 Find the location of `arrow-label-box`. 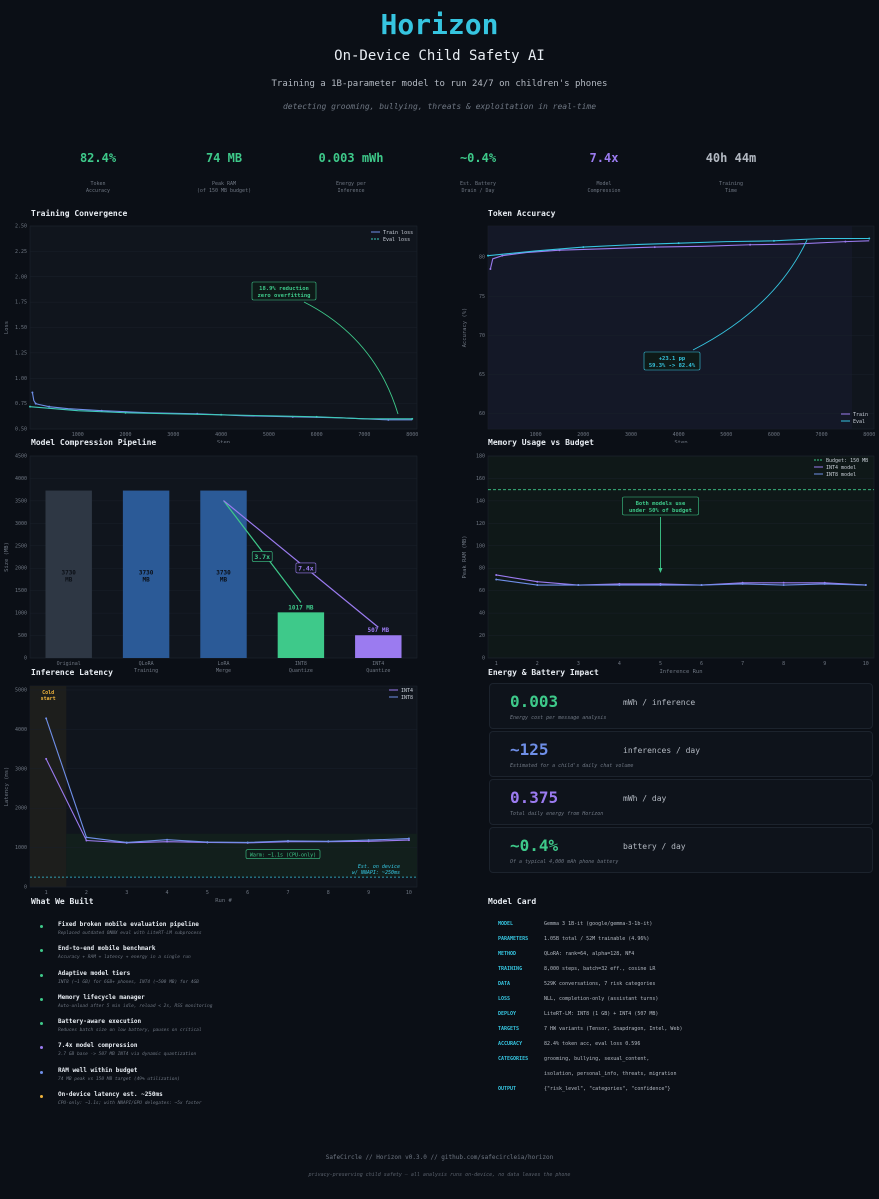

arrow-label-box is located at coordinates (306, 568).